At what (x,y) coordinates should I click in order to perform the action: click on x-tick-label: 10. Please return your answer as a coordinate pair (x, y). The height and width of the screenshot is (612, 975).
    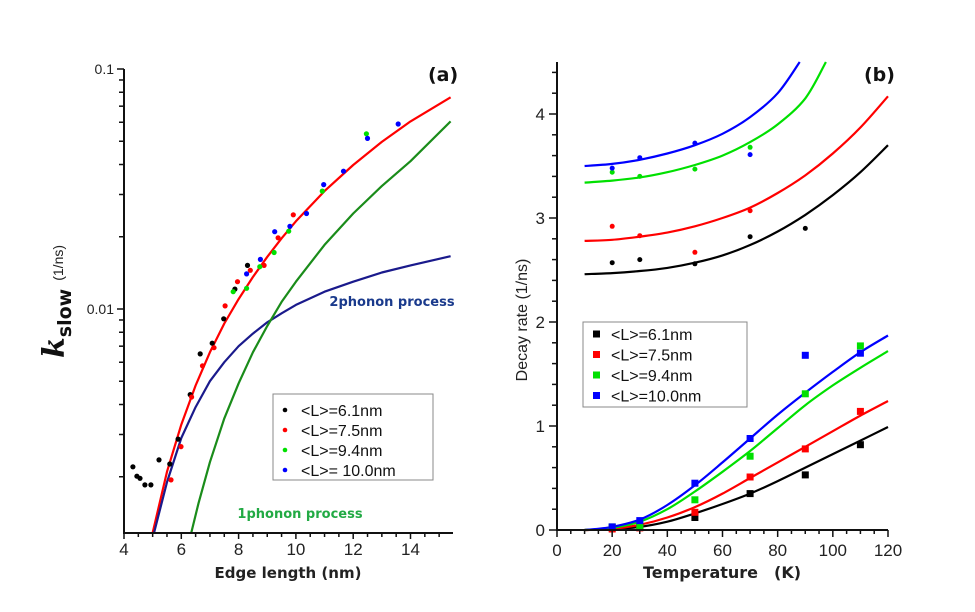
    Looking at the image, I should click on (295, 549).